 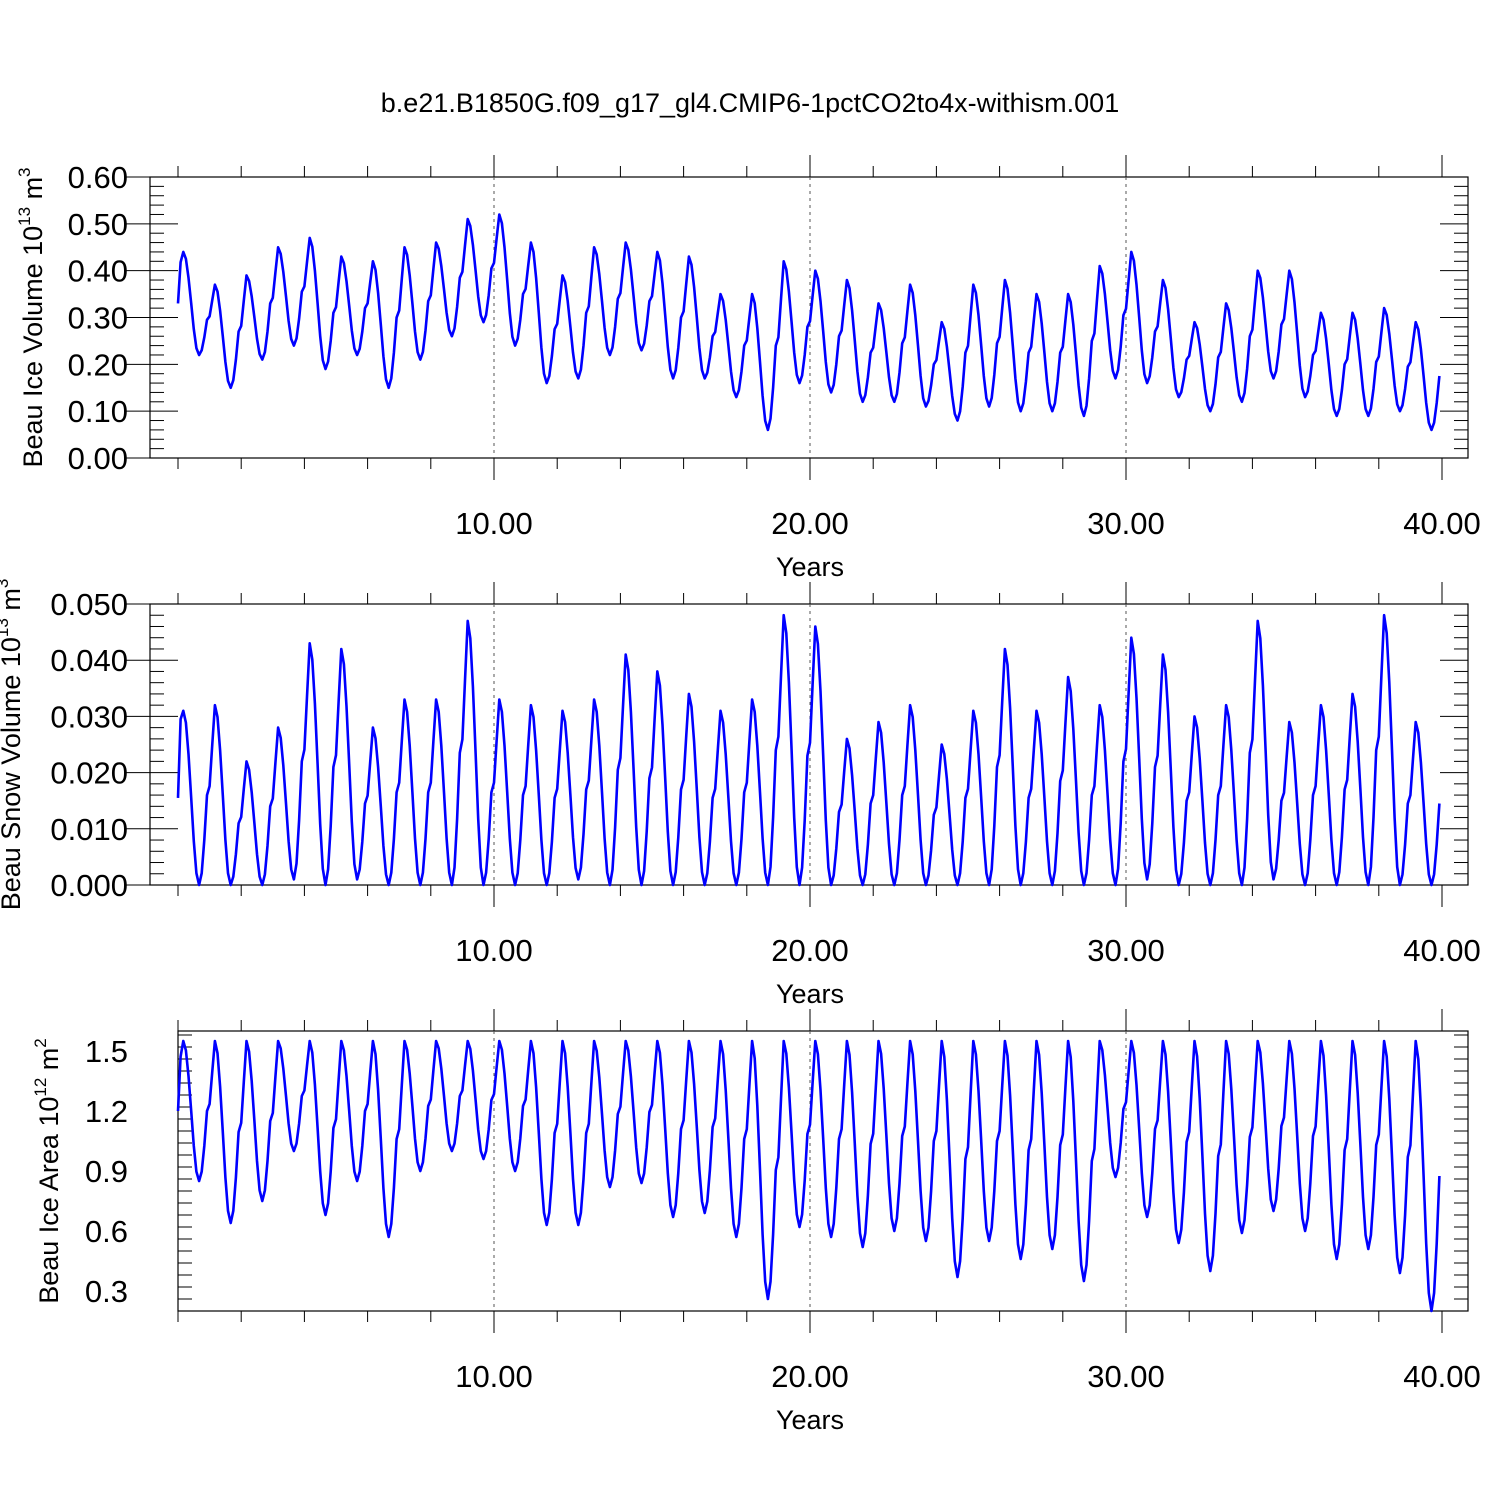 I want to click on y-tick-label: 0.30, so click(x=98, y=318).